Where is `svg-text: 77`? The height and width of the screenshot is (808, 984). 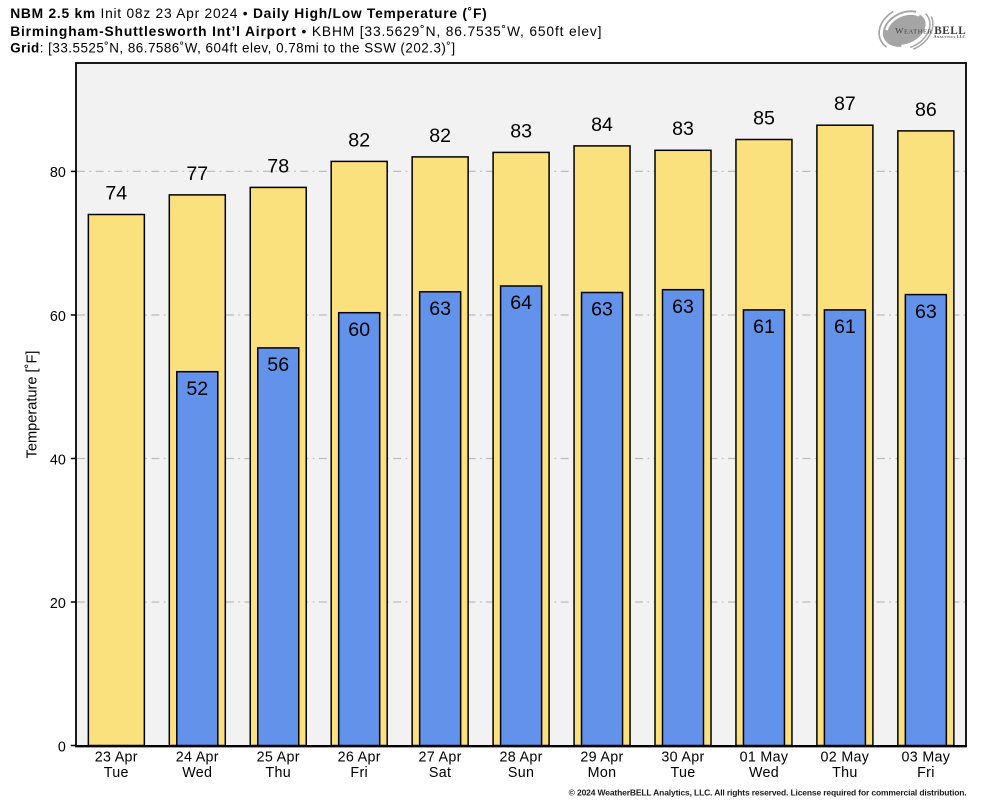 svg-text: 77 is located at coordinates (197, 174).